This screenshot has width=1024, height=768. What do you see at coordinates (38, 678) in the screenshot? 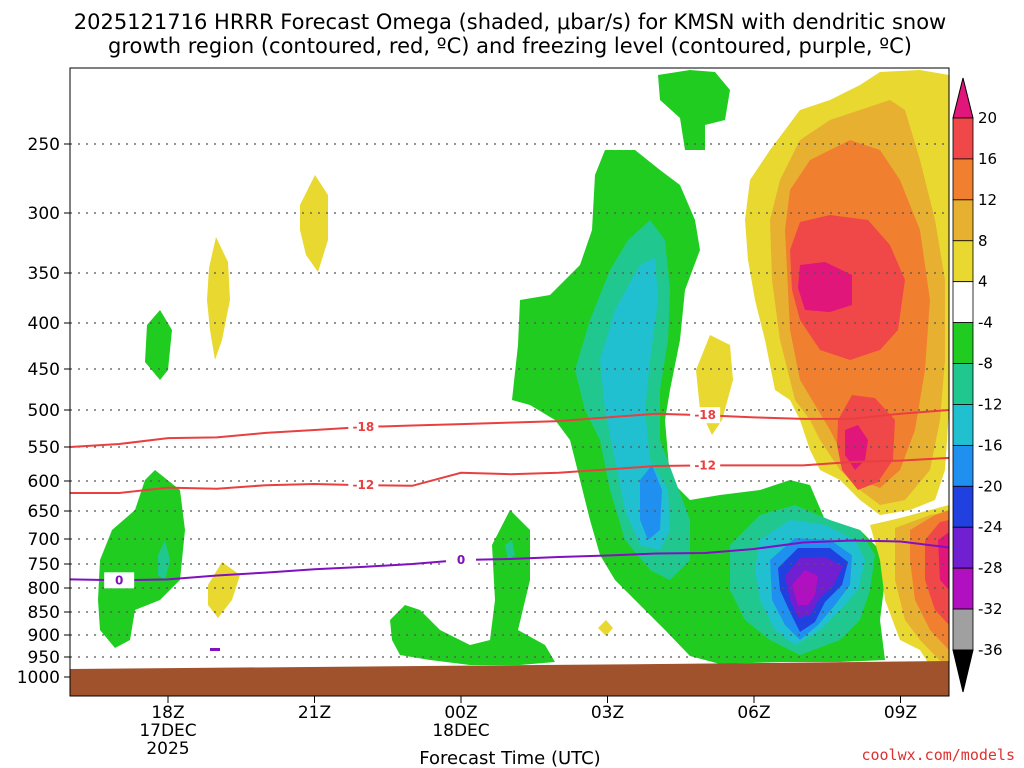
I see `y-tick-label-1000: 1000` at bounding box center [38, 678].